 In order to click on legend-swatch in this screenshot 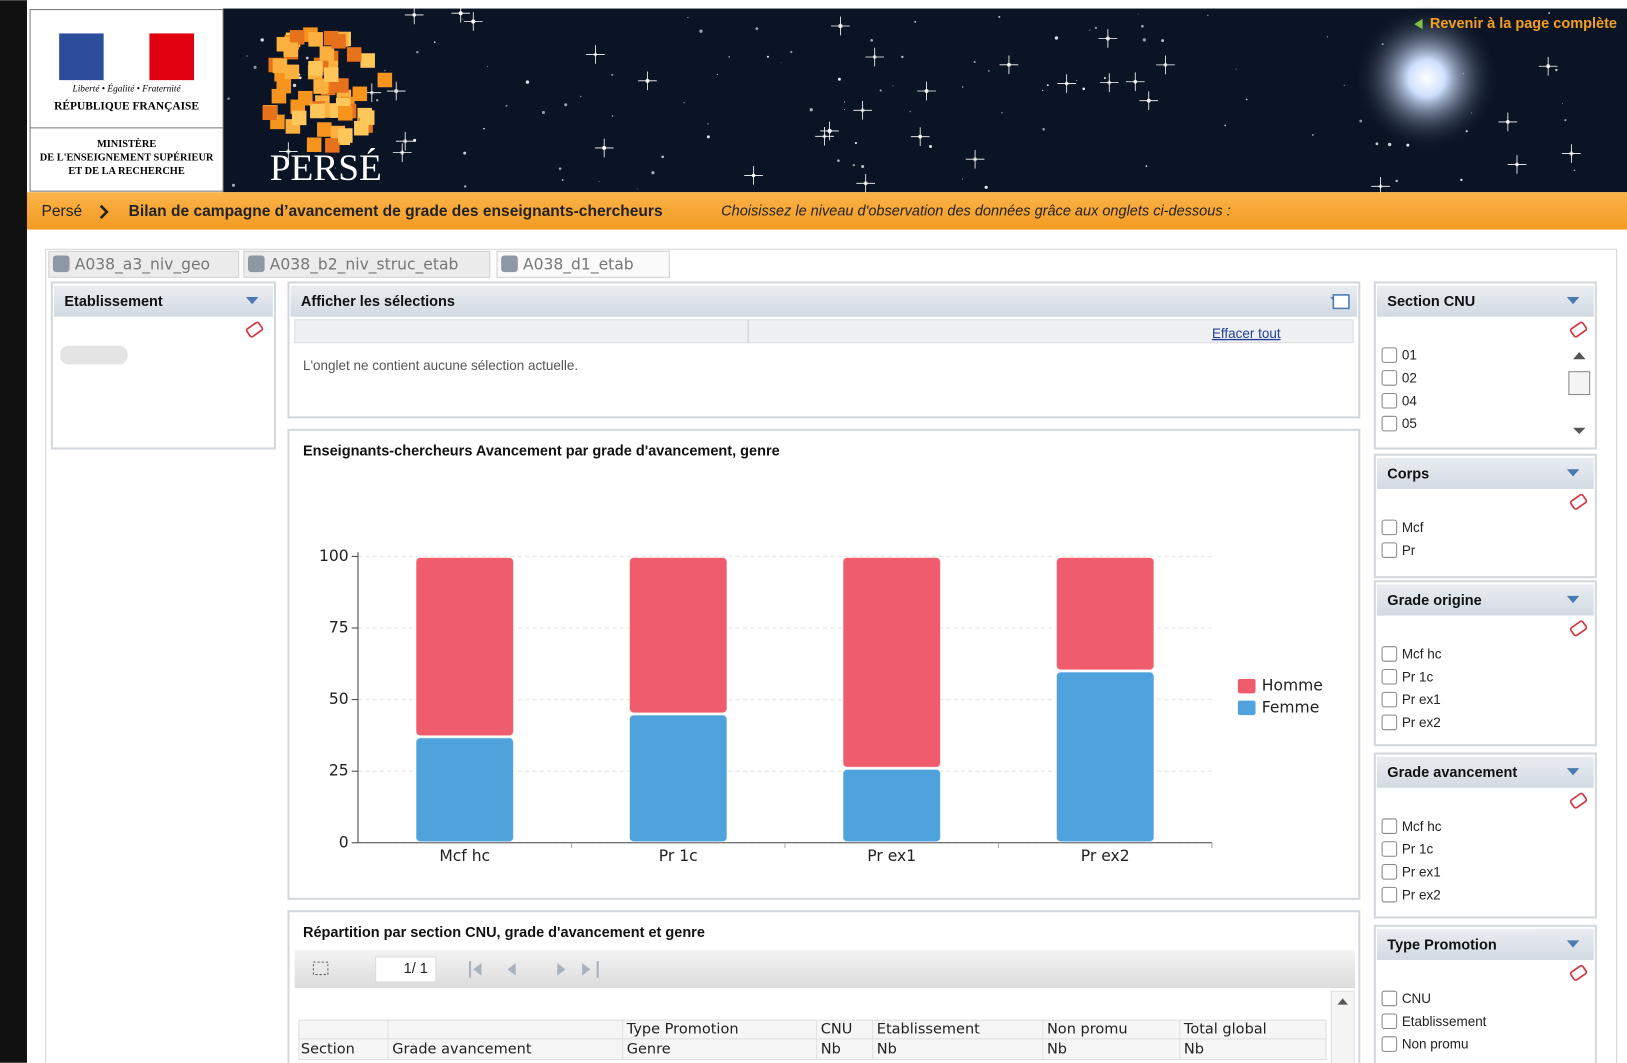, I will do `click(1246, 686)`.